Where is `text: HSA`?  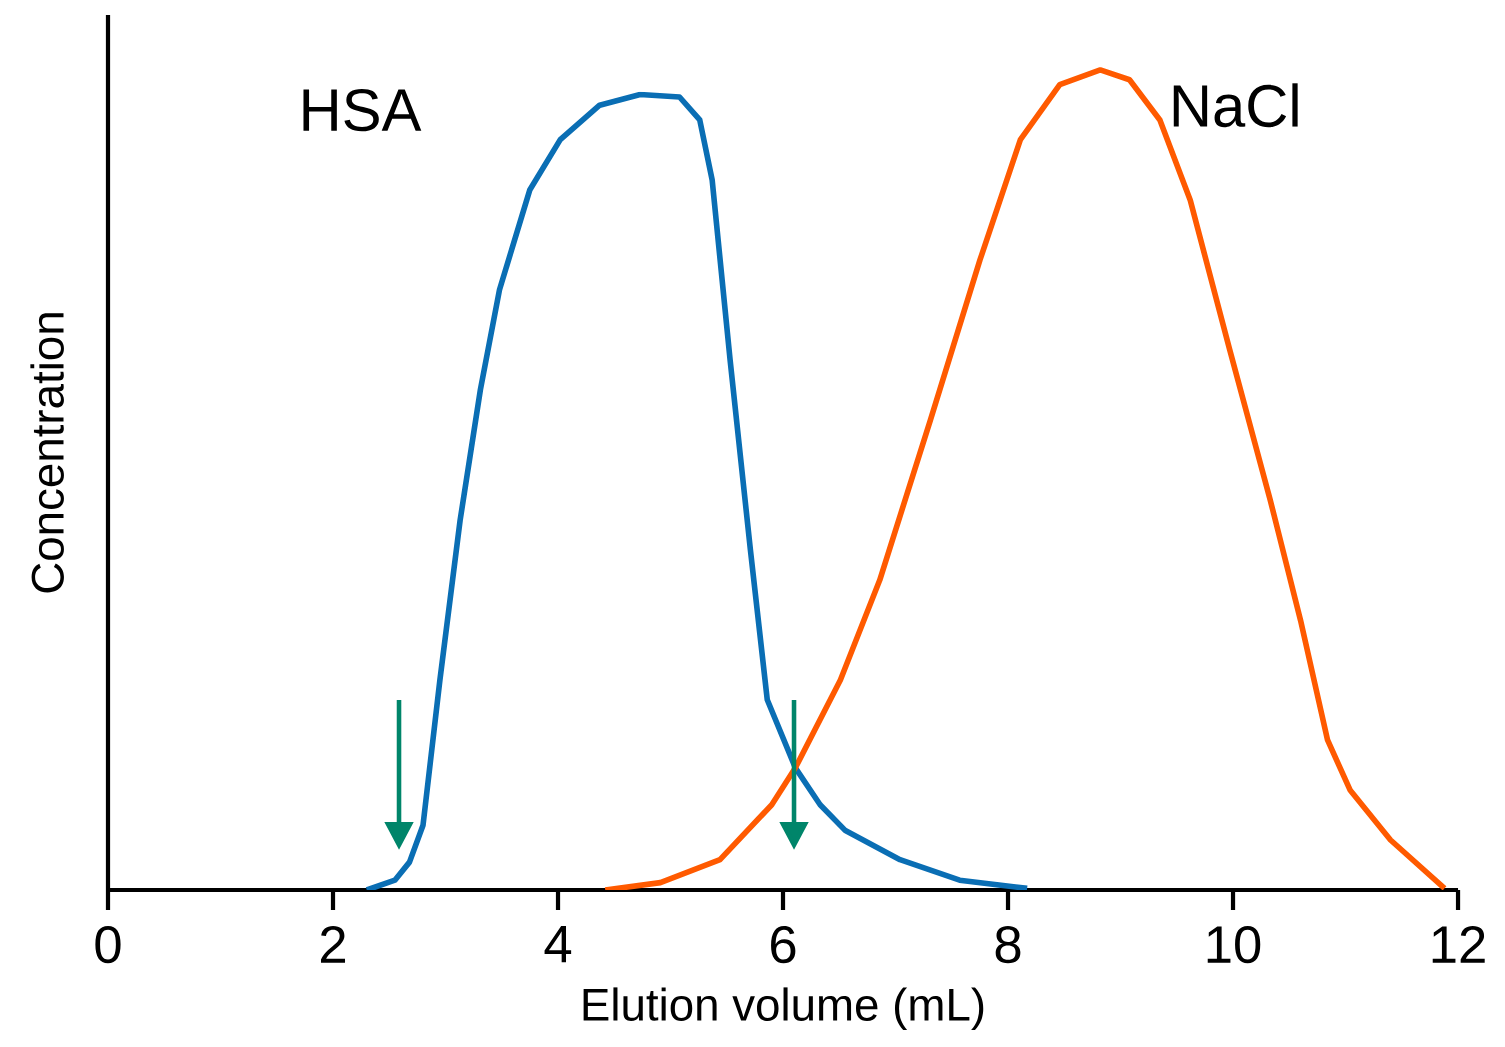
text: HSA is located at coordinates (362, 110).